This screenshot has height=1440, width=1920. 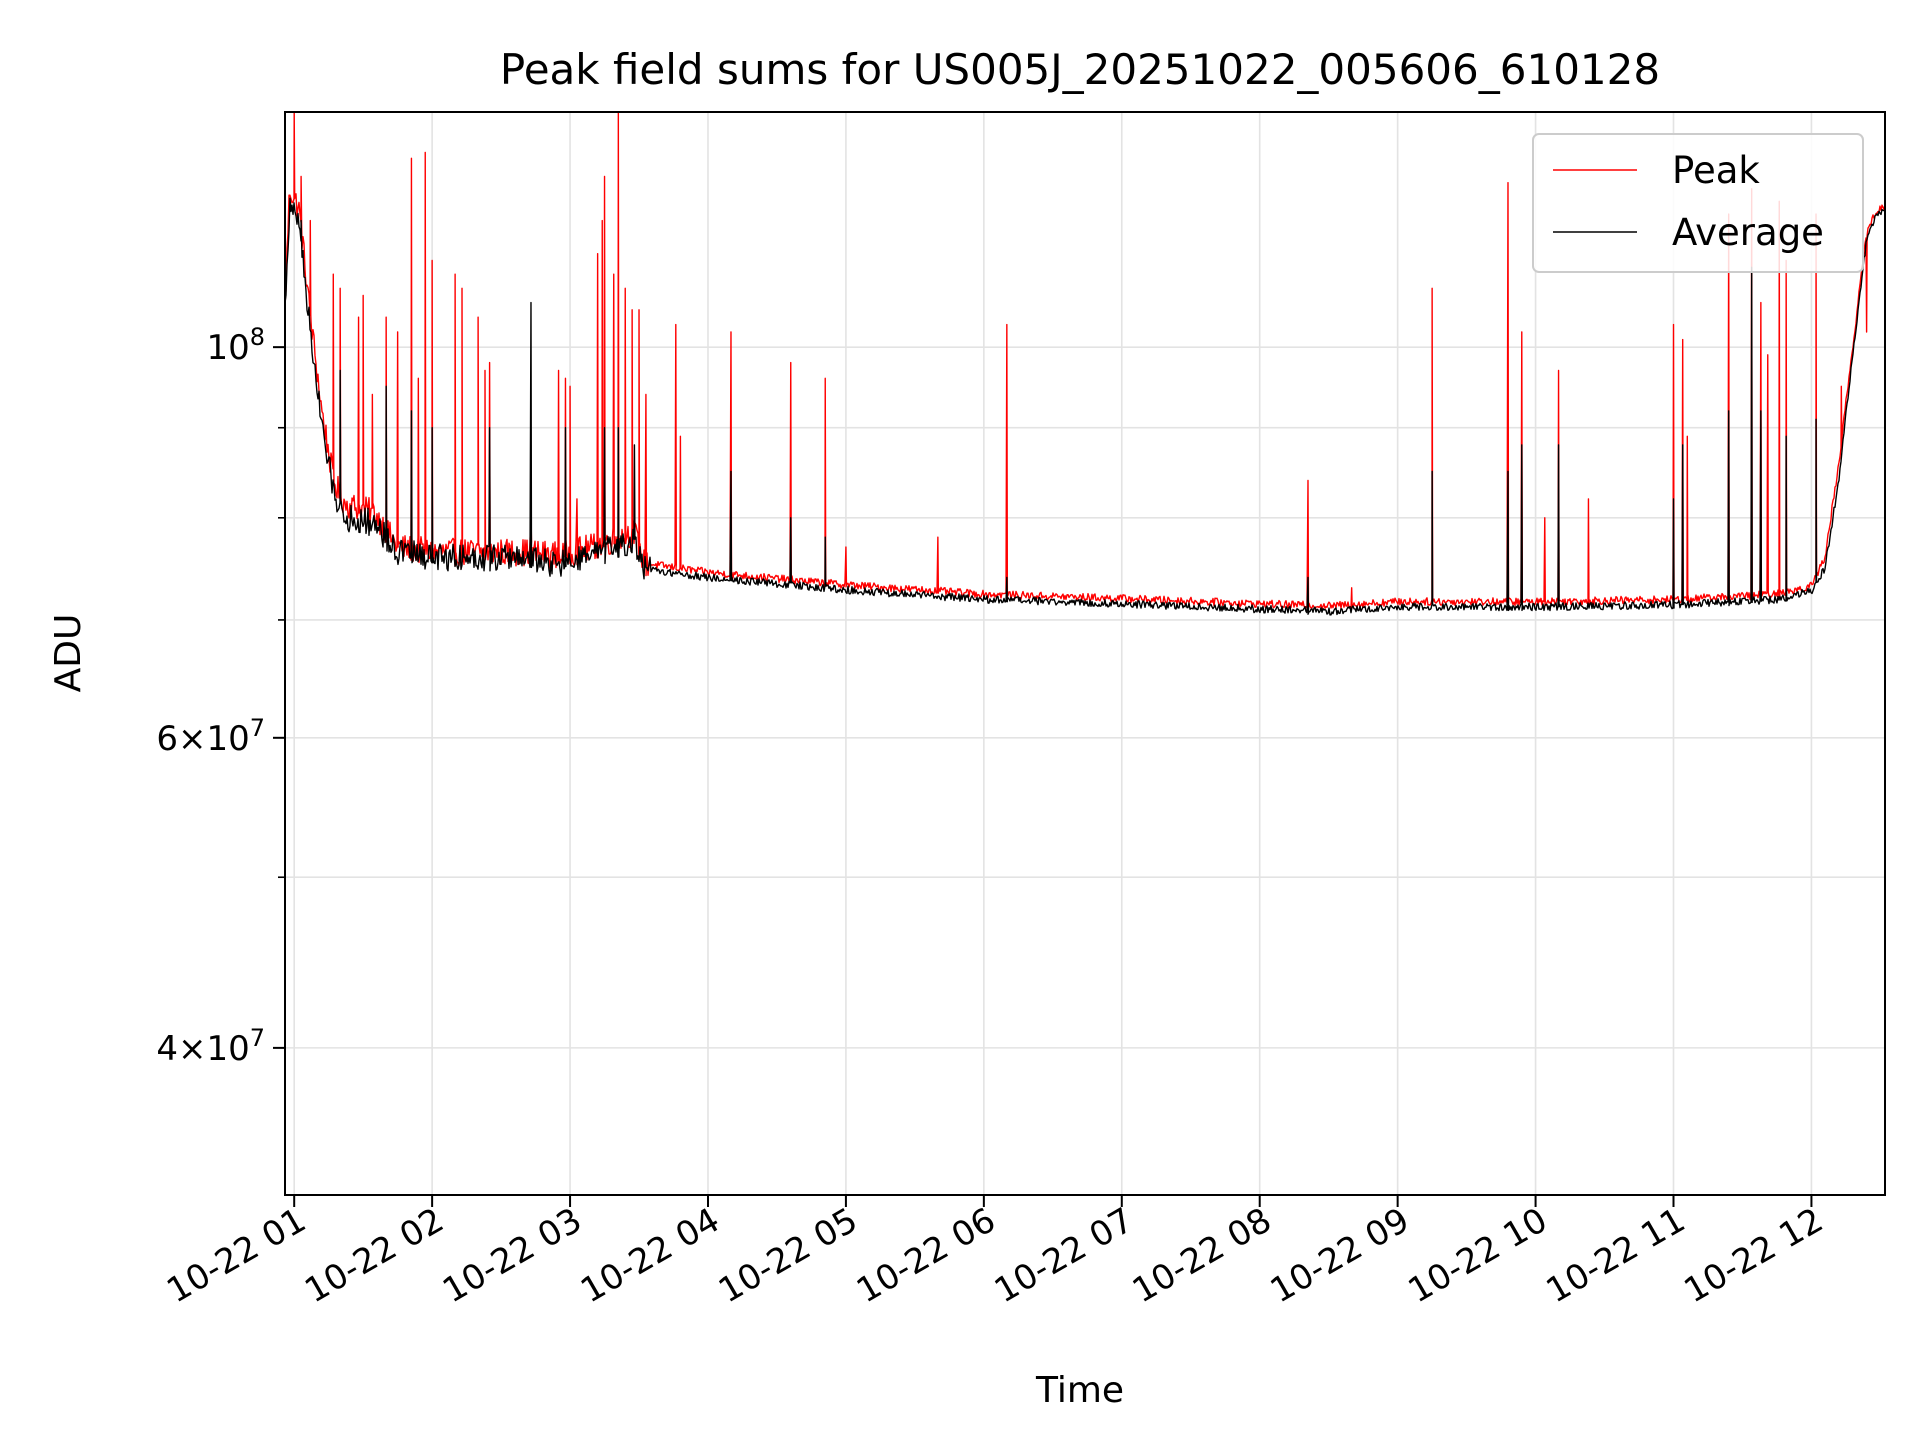 What do you see at coordinates (68, 653) in the screenshot?
I see `y-axis-title: ADU` at bounding box center [68, 653].